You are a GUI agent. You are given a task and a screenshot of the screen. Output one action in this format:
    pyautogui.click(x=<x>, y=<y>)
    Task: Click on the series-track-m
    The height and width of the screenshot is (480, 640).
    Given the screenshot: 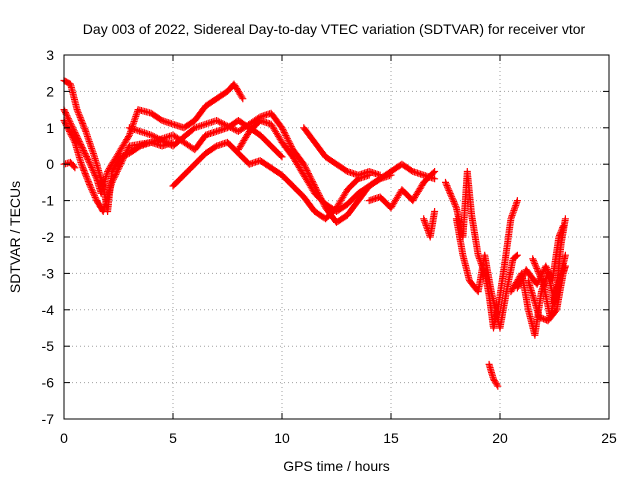 What is the action you would take?
    pyautogui.click(x=493, y=375)
    